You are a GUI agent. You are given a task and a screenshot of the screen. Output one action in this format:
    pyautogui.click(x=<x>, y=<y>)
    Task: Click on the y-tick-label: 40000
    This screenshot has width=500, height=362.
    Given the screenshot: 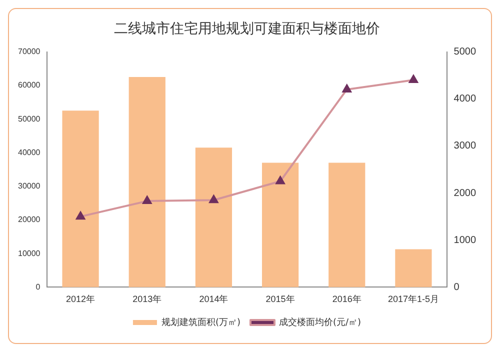 What is the action you would take?
    pyautogui.click(x=29, y=152)
    